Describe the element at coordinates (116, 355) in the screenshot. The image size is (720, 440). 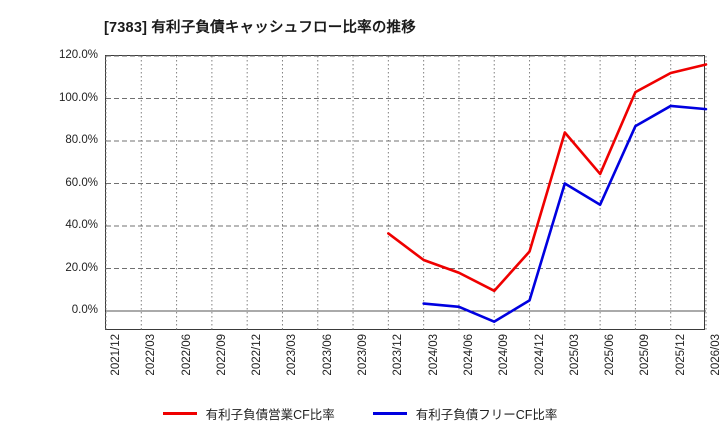
I see `x-tick-label: 2021/12` at that location.